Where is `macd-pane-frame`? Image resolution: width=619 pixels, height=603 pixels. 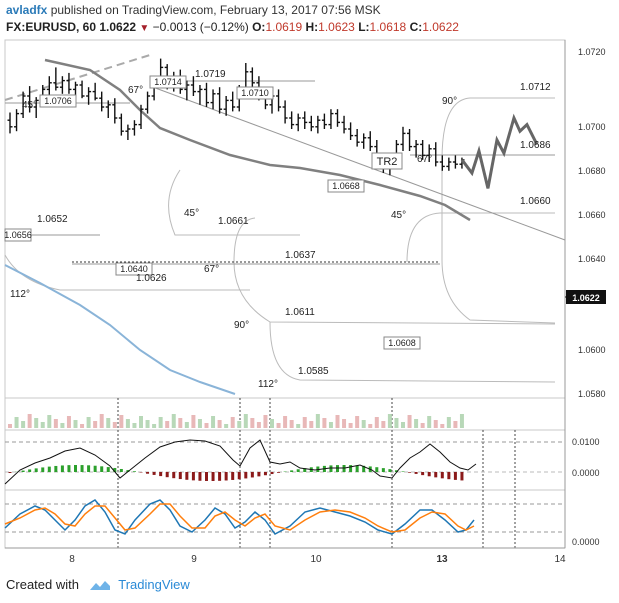
macd-pane-frame is located at coordinates (285, 460).